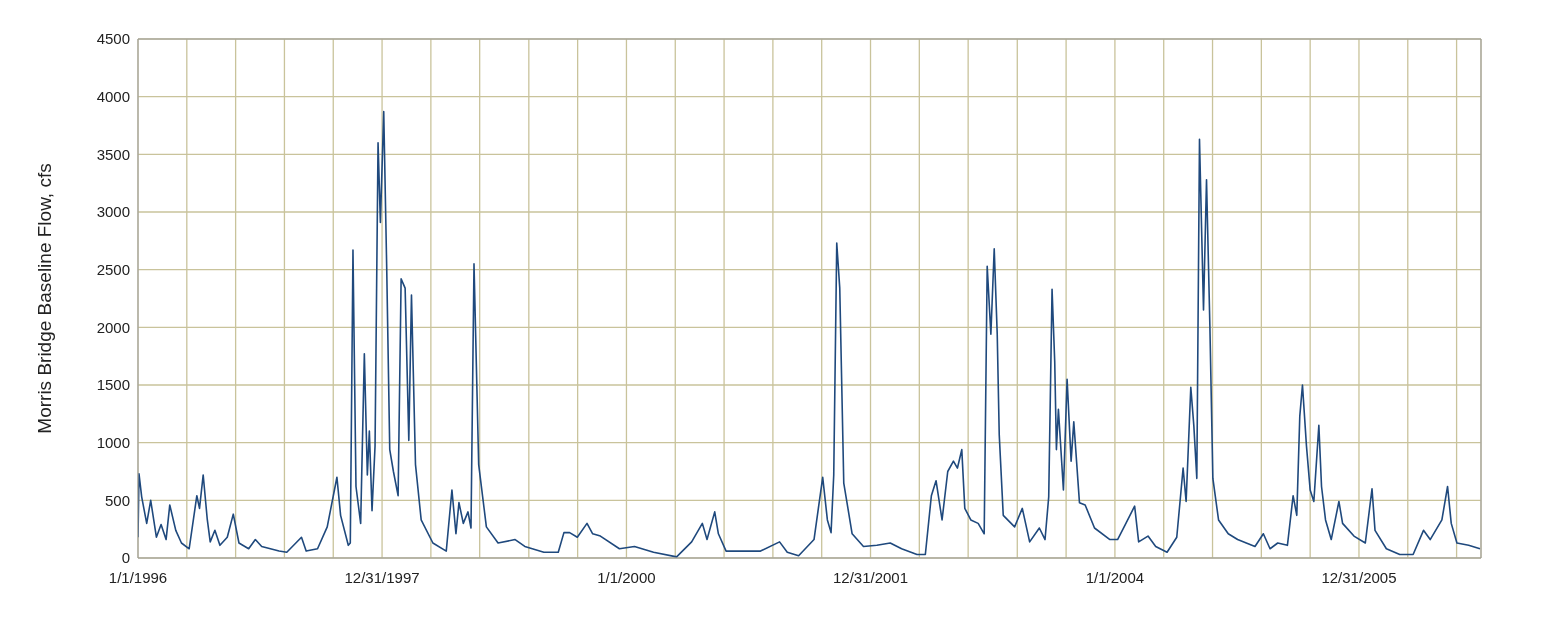 The height and width of the screenshot is (626, 1550). Describe the element at coordinates (113, 327) in the screenshot. I see `y-tick-label: 2000` at that location.